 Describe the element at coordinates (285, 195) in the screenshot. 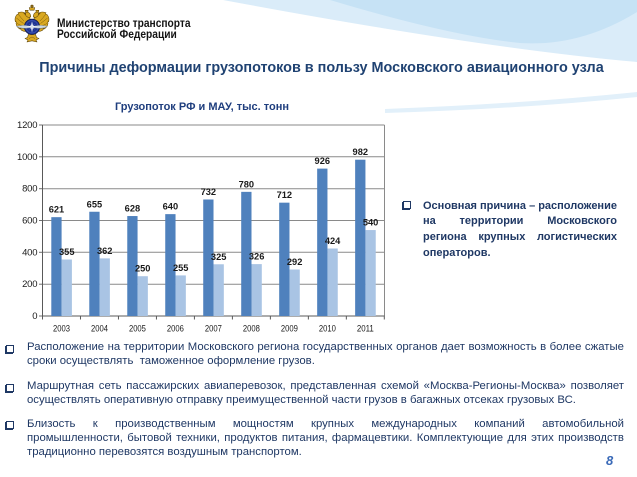

I see `svg-text: 712` at that location.